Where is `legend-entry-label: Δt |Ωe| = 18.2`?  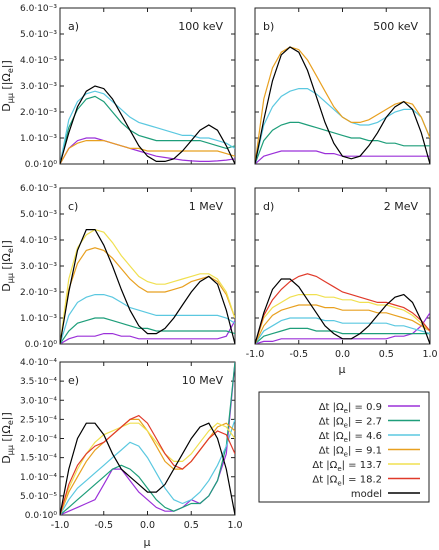 legend-entry-label: Δt |Ωe| = 18.2 is located at coordinates (347, 481).